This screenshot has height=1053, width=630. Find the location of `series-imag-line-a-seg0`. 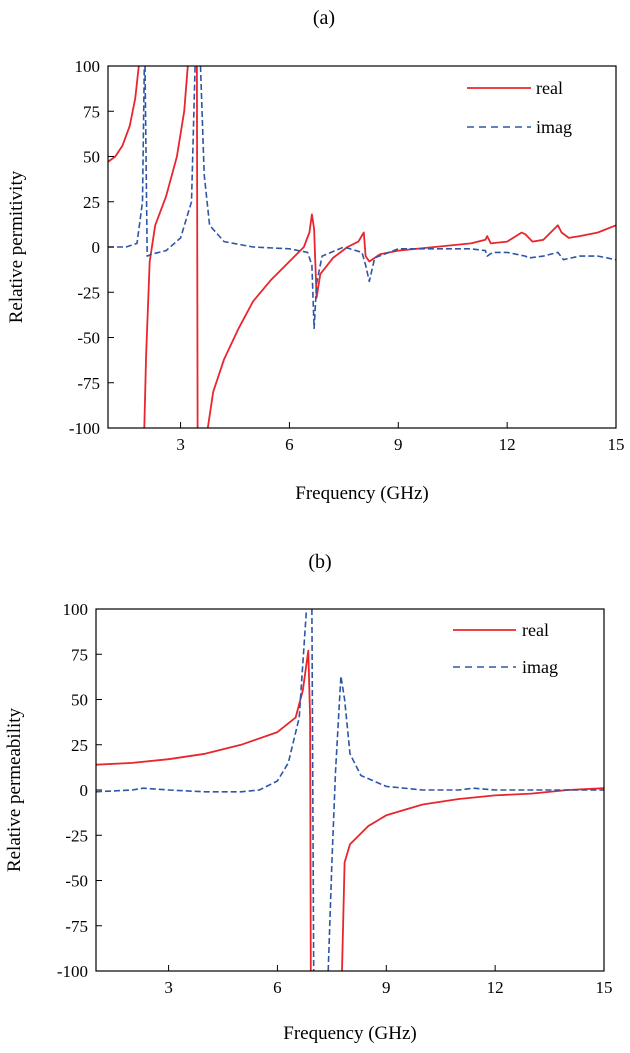

series-imag-line-a-seg0 is located at coordinates (127, 157).